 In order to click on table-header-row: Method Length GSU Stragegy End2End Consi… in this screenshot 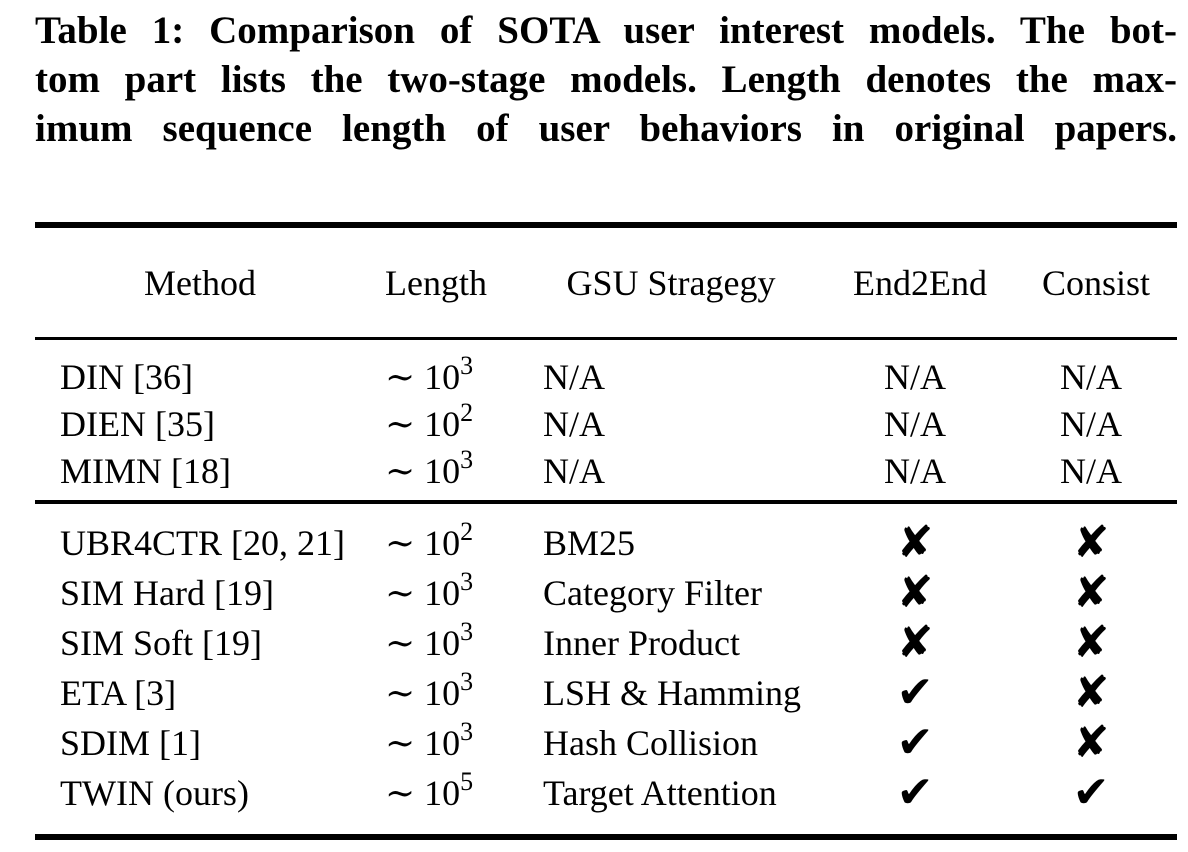, I will do `click(606, 282)`.